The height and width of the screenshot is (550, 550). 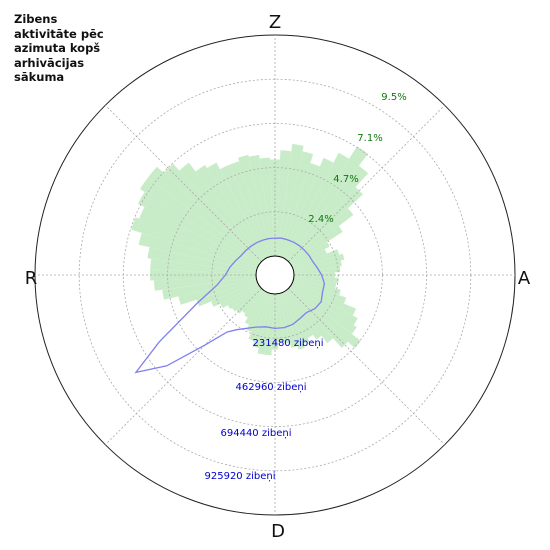 What do you see at coordinates (275, 22) in the screenshot?
I see `compass-north-label: Z` at bounding box center [275, 22].